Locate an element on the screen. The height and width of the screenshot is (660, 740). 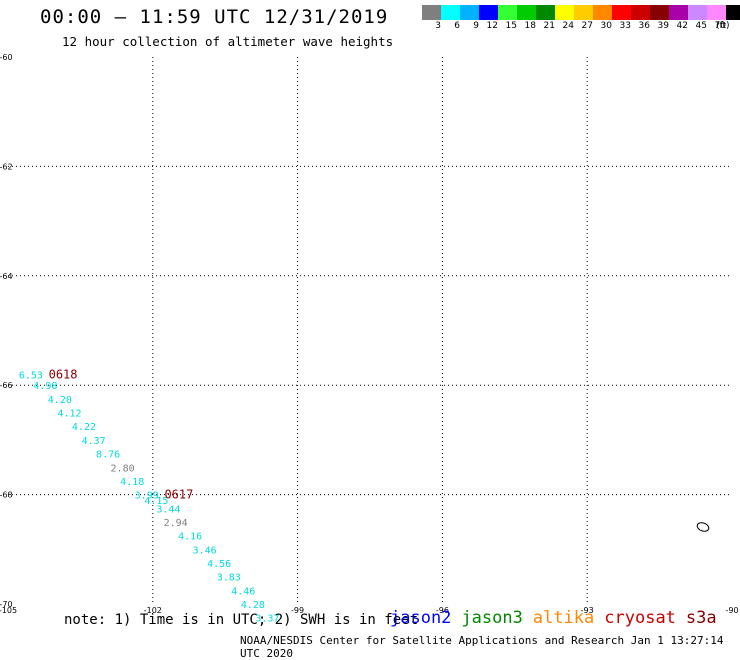
colorbar-label: 9 is located at coordinates (476, 26).